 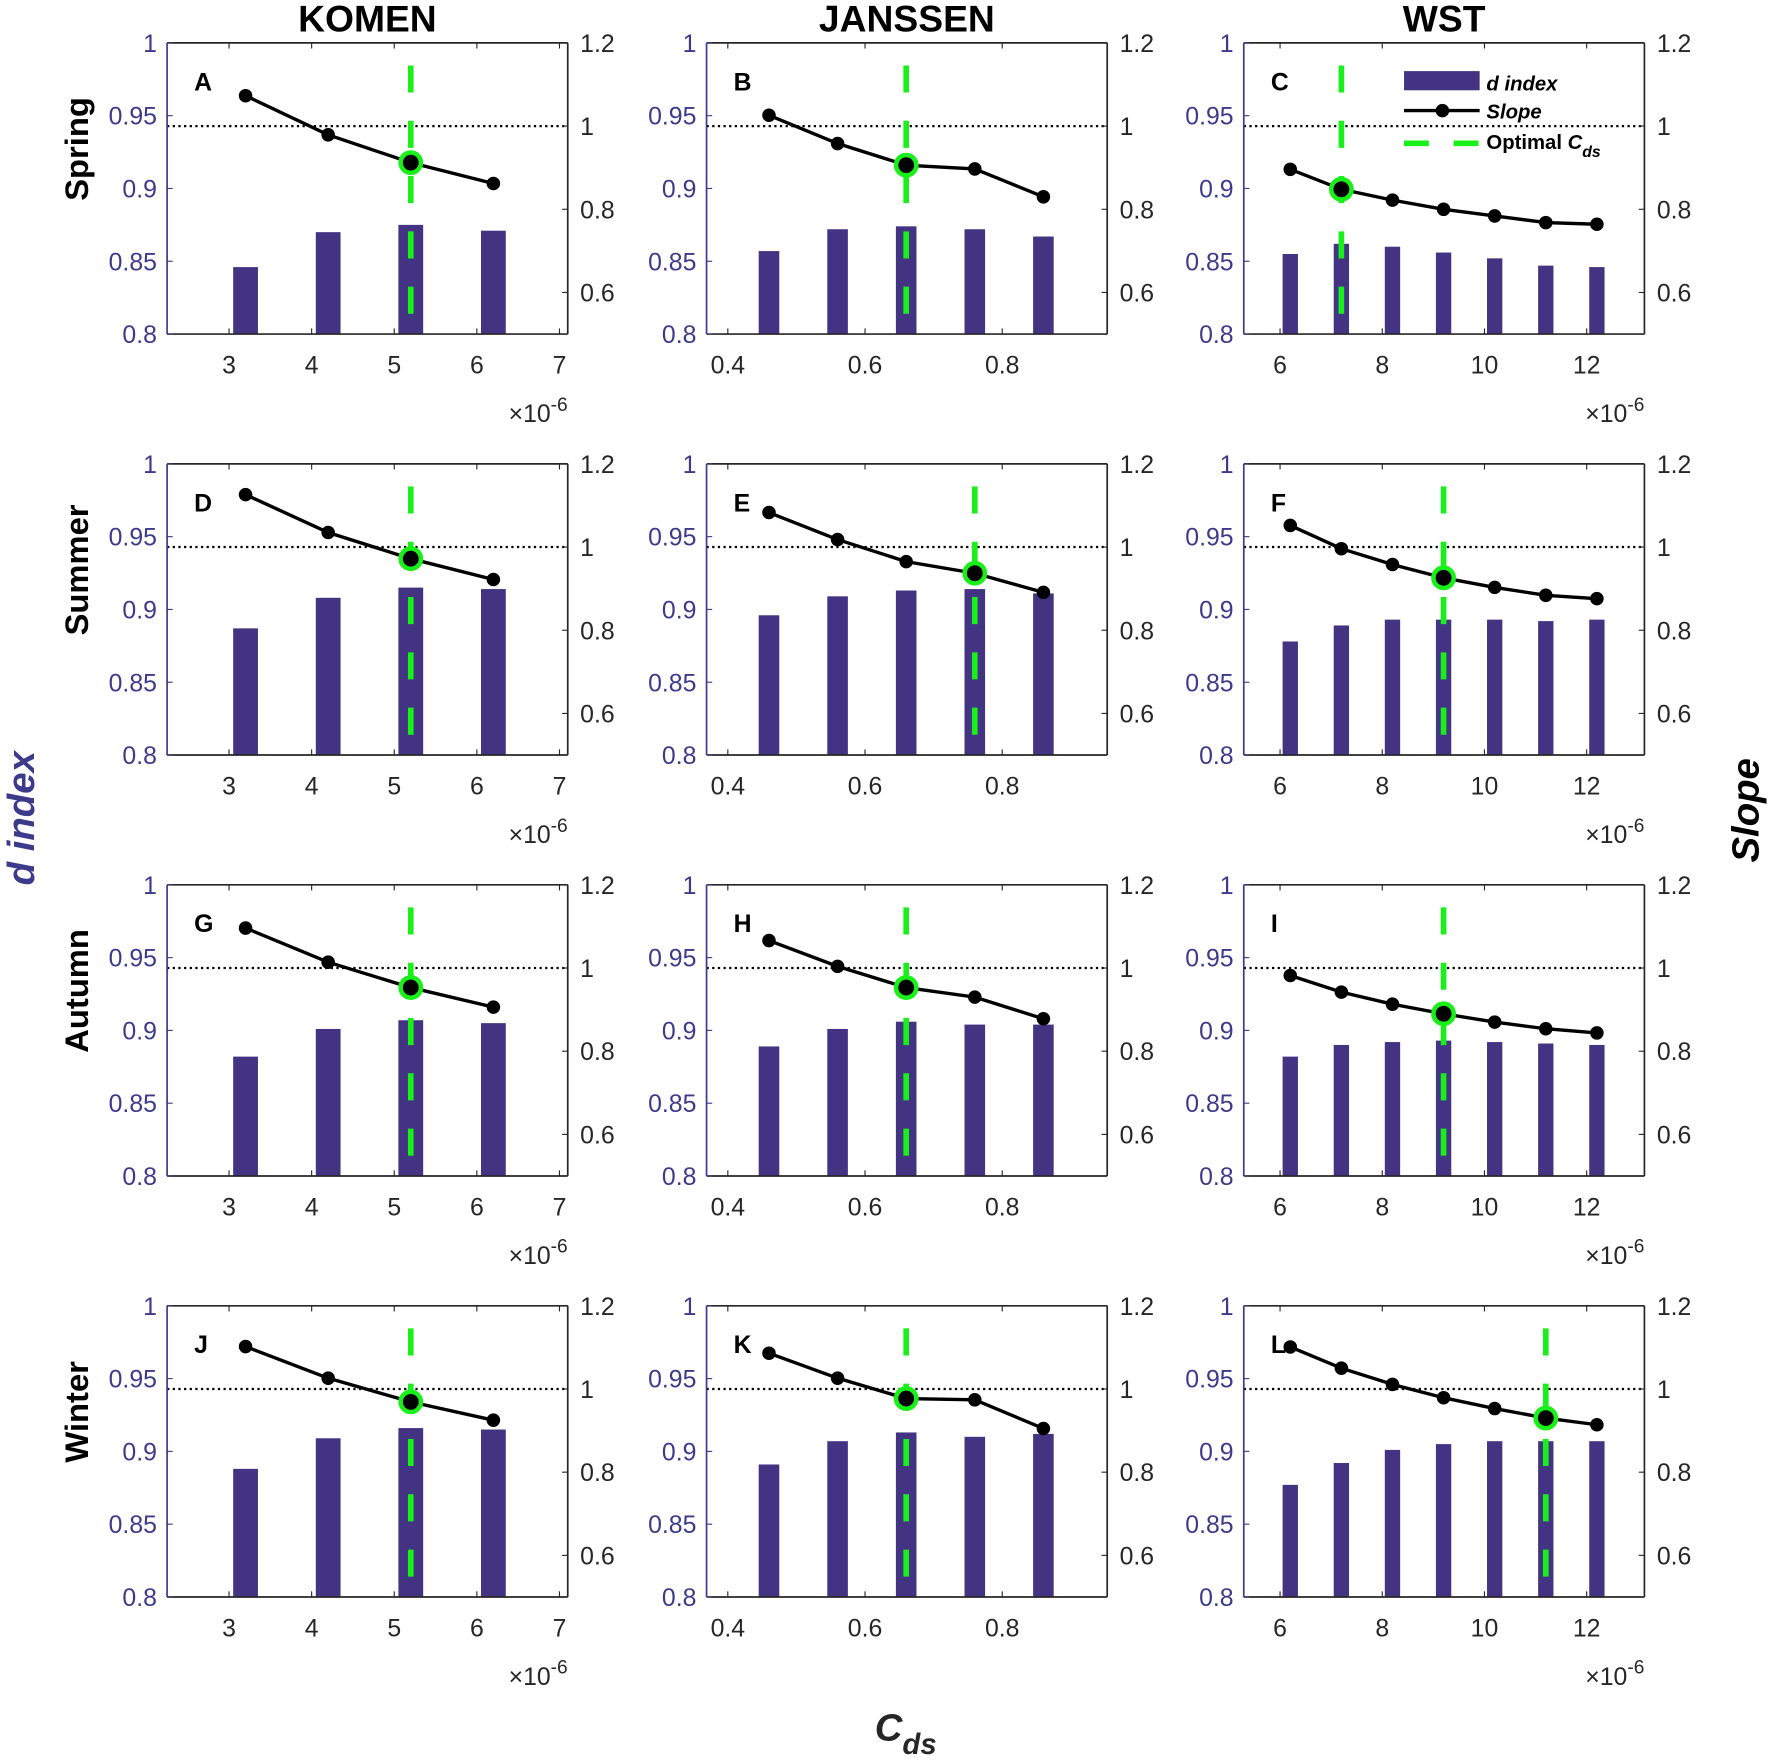 I want to click on panel-a: 3 4 5 6 7 0.8 0.85 0.9 0.95 1 0.6 0.8 1 1.2 ×10-6 A, so click(x=362, y=229).